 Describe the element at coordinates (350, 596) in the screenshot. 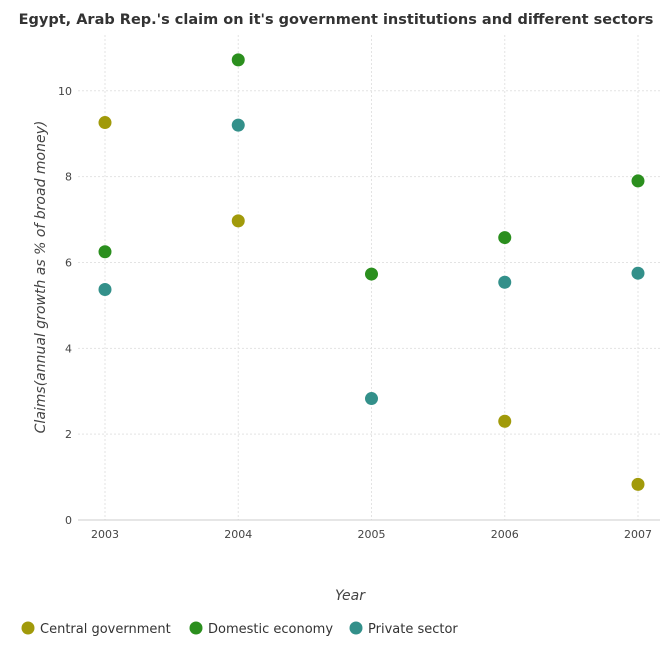

I see `x-axis-label: Year` at that location.